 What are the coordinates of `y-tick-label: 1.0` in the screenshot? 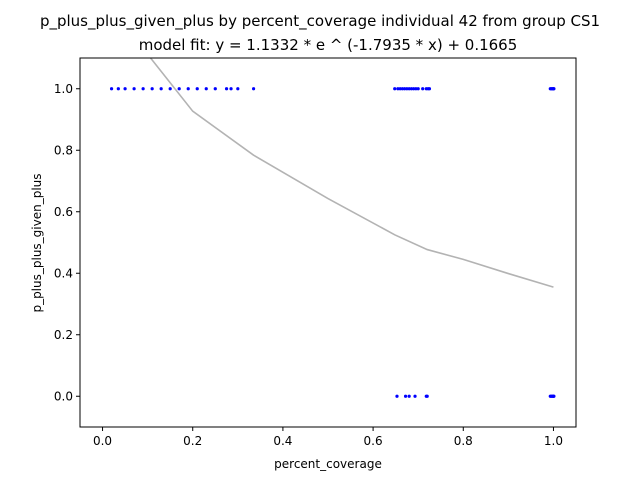 It's located at (63, 89).